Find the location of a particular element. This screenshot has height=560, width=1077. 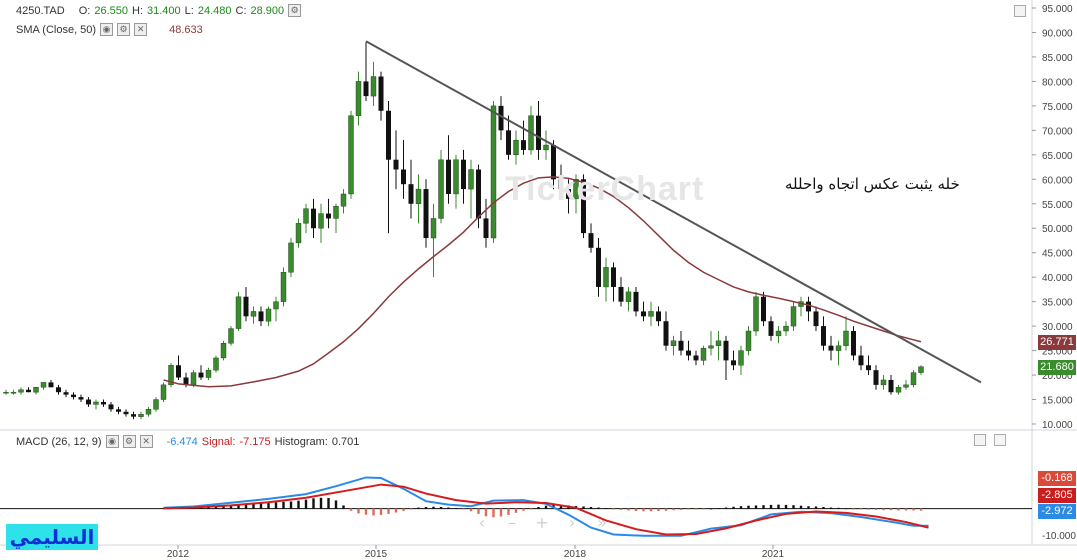

scroll-control-icon: + is located at coordinates (541, 522).